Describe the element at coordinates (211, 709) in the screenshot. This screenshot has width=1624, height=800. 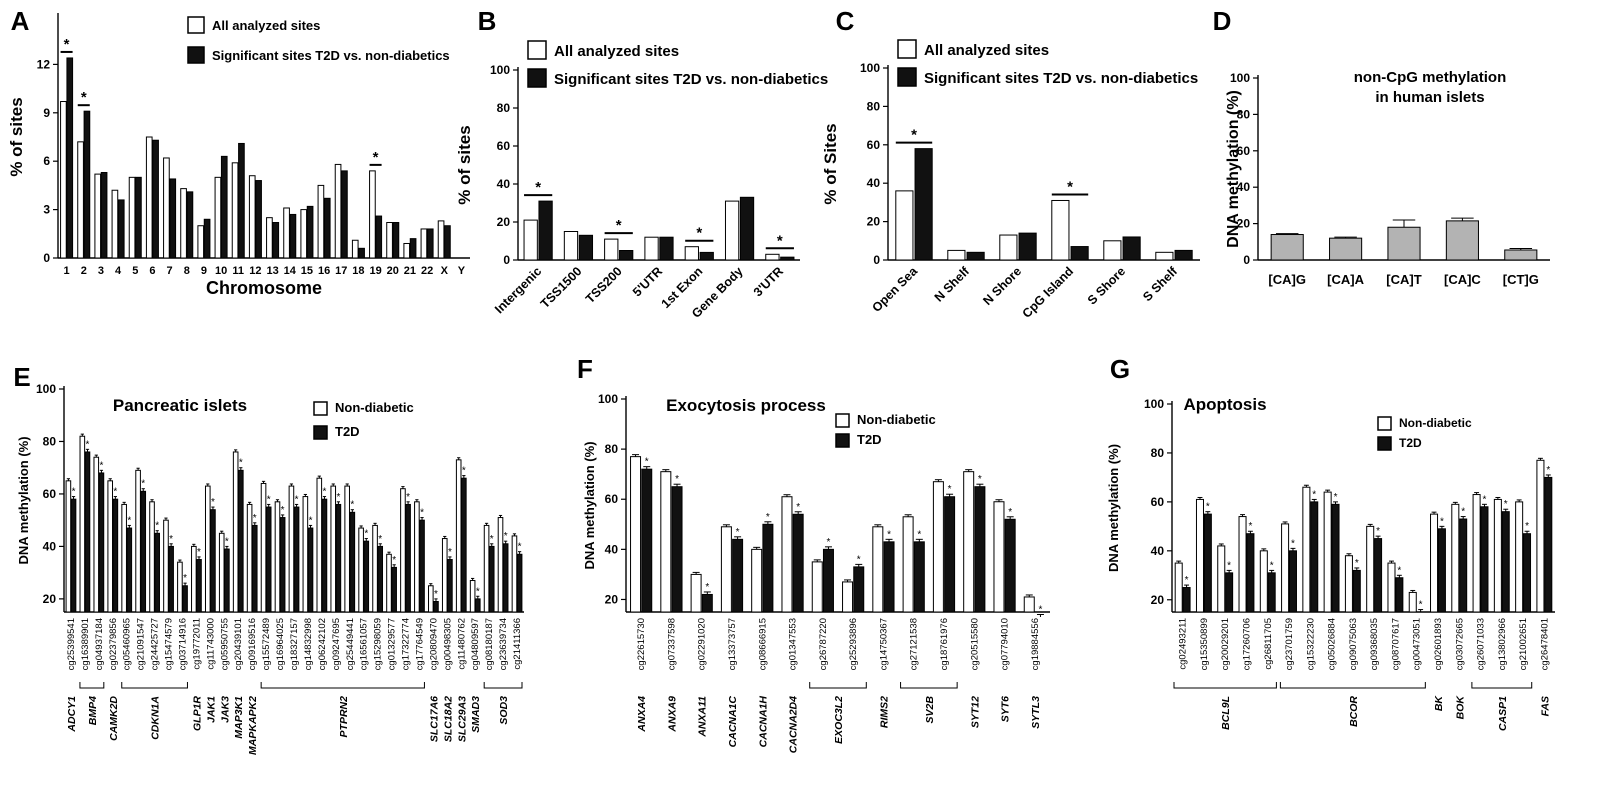
I see `gene-label: JAK1` at that location.